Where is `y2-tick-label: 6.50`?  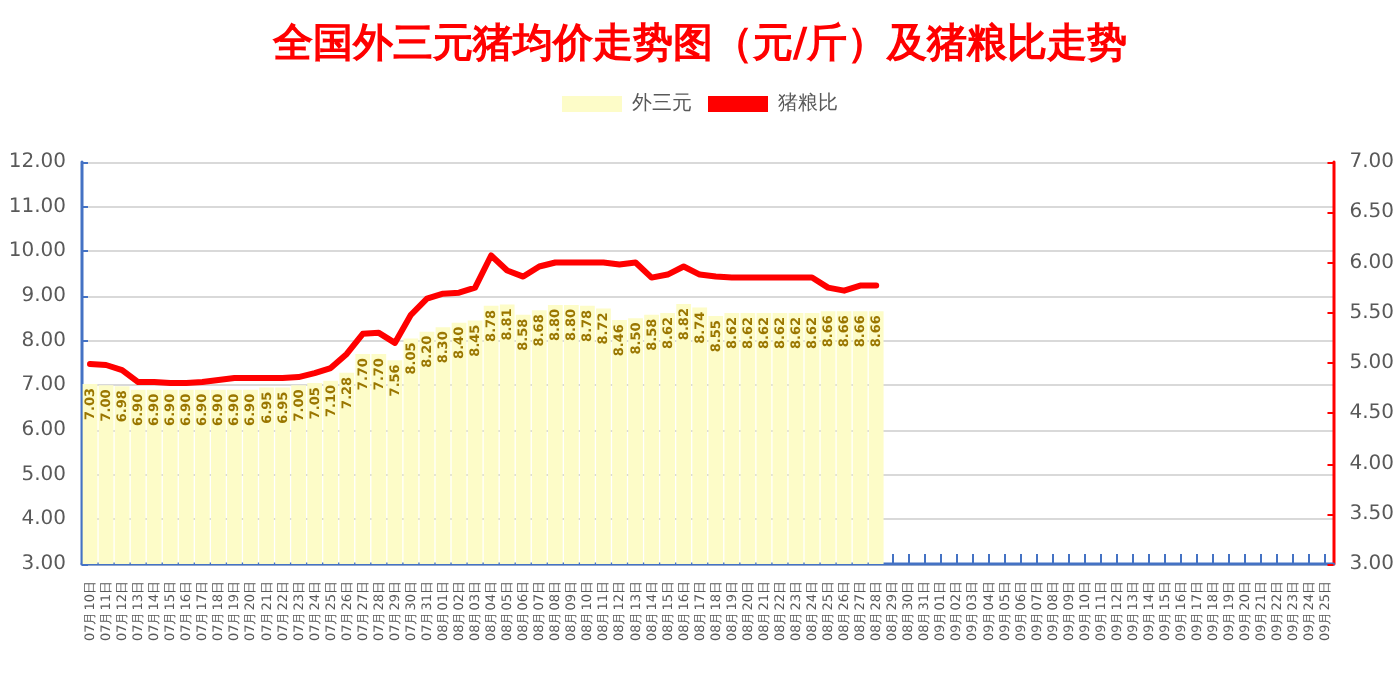
y2-tick-label: 6.50 is located at coordinates (1371, 212).